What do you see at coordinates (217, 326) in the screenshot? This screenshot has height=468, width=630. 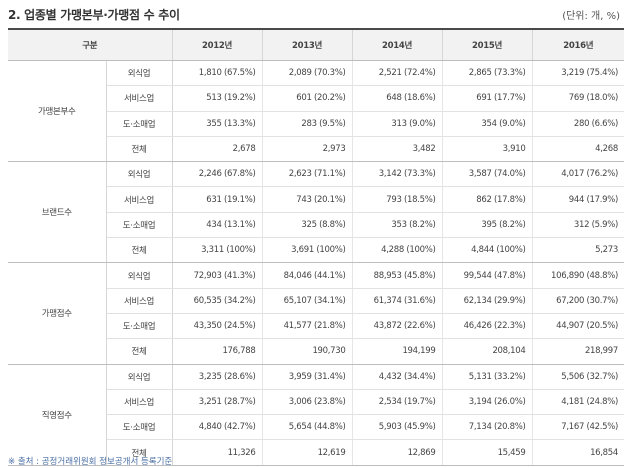 I see `value-cell: 43,350 (24.5%)` at bounding box center [217, 326].